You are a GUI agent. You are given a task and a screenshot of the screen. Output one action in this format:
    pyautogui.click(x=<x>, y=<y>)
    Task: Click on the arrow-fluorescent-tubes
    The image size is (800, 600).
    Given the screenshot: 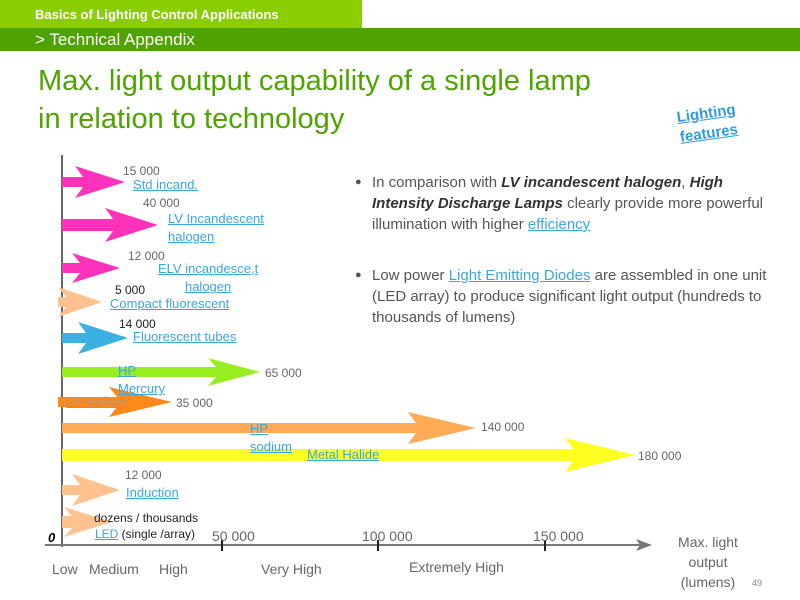 What is the action you would take?
    pyautogui.click(x=95, y=338)
    